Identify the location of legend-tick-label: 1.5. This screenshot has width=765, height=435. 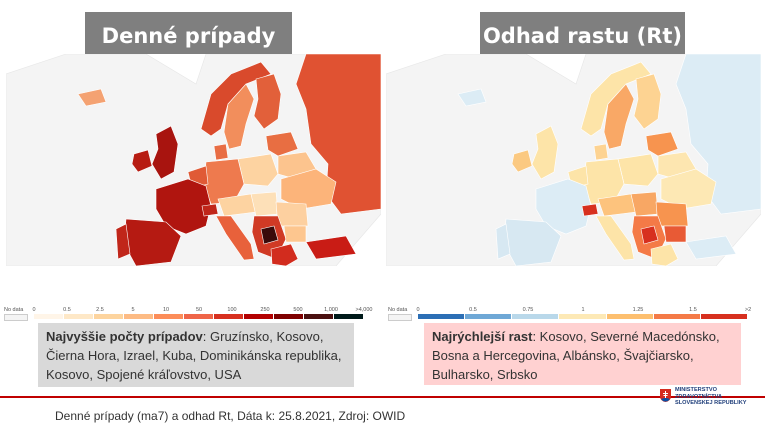
(693, 310).